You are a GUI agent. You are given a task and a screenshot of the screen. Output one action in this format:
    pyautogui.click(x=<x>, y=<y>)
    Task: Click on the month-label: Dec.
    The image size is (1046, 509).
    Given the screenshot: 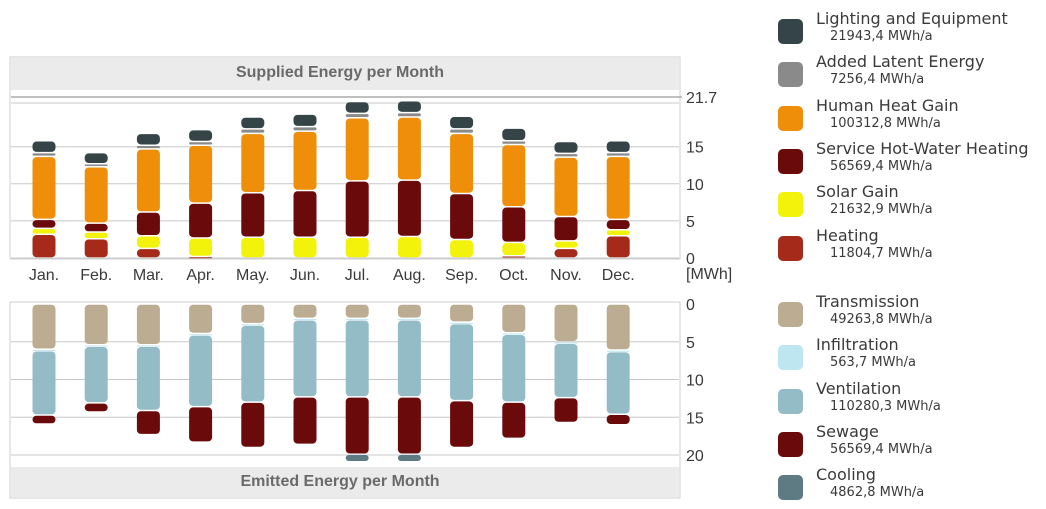 What is the action you would take?
    pyautogui.click(x=618, y=275)
    